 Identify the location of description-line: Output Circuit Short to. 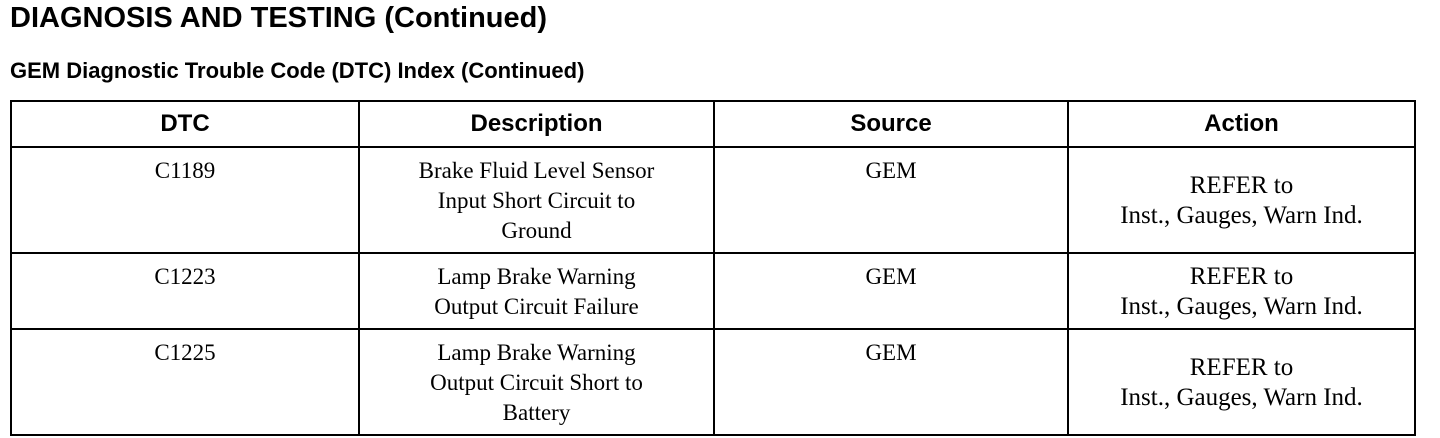
(536, 382).